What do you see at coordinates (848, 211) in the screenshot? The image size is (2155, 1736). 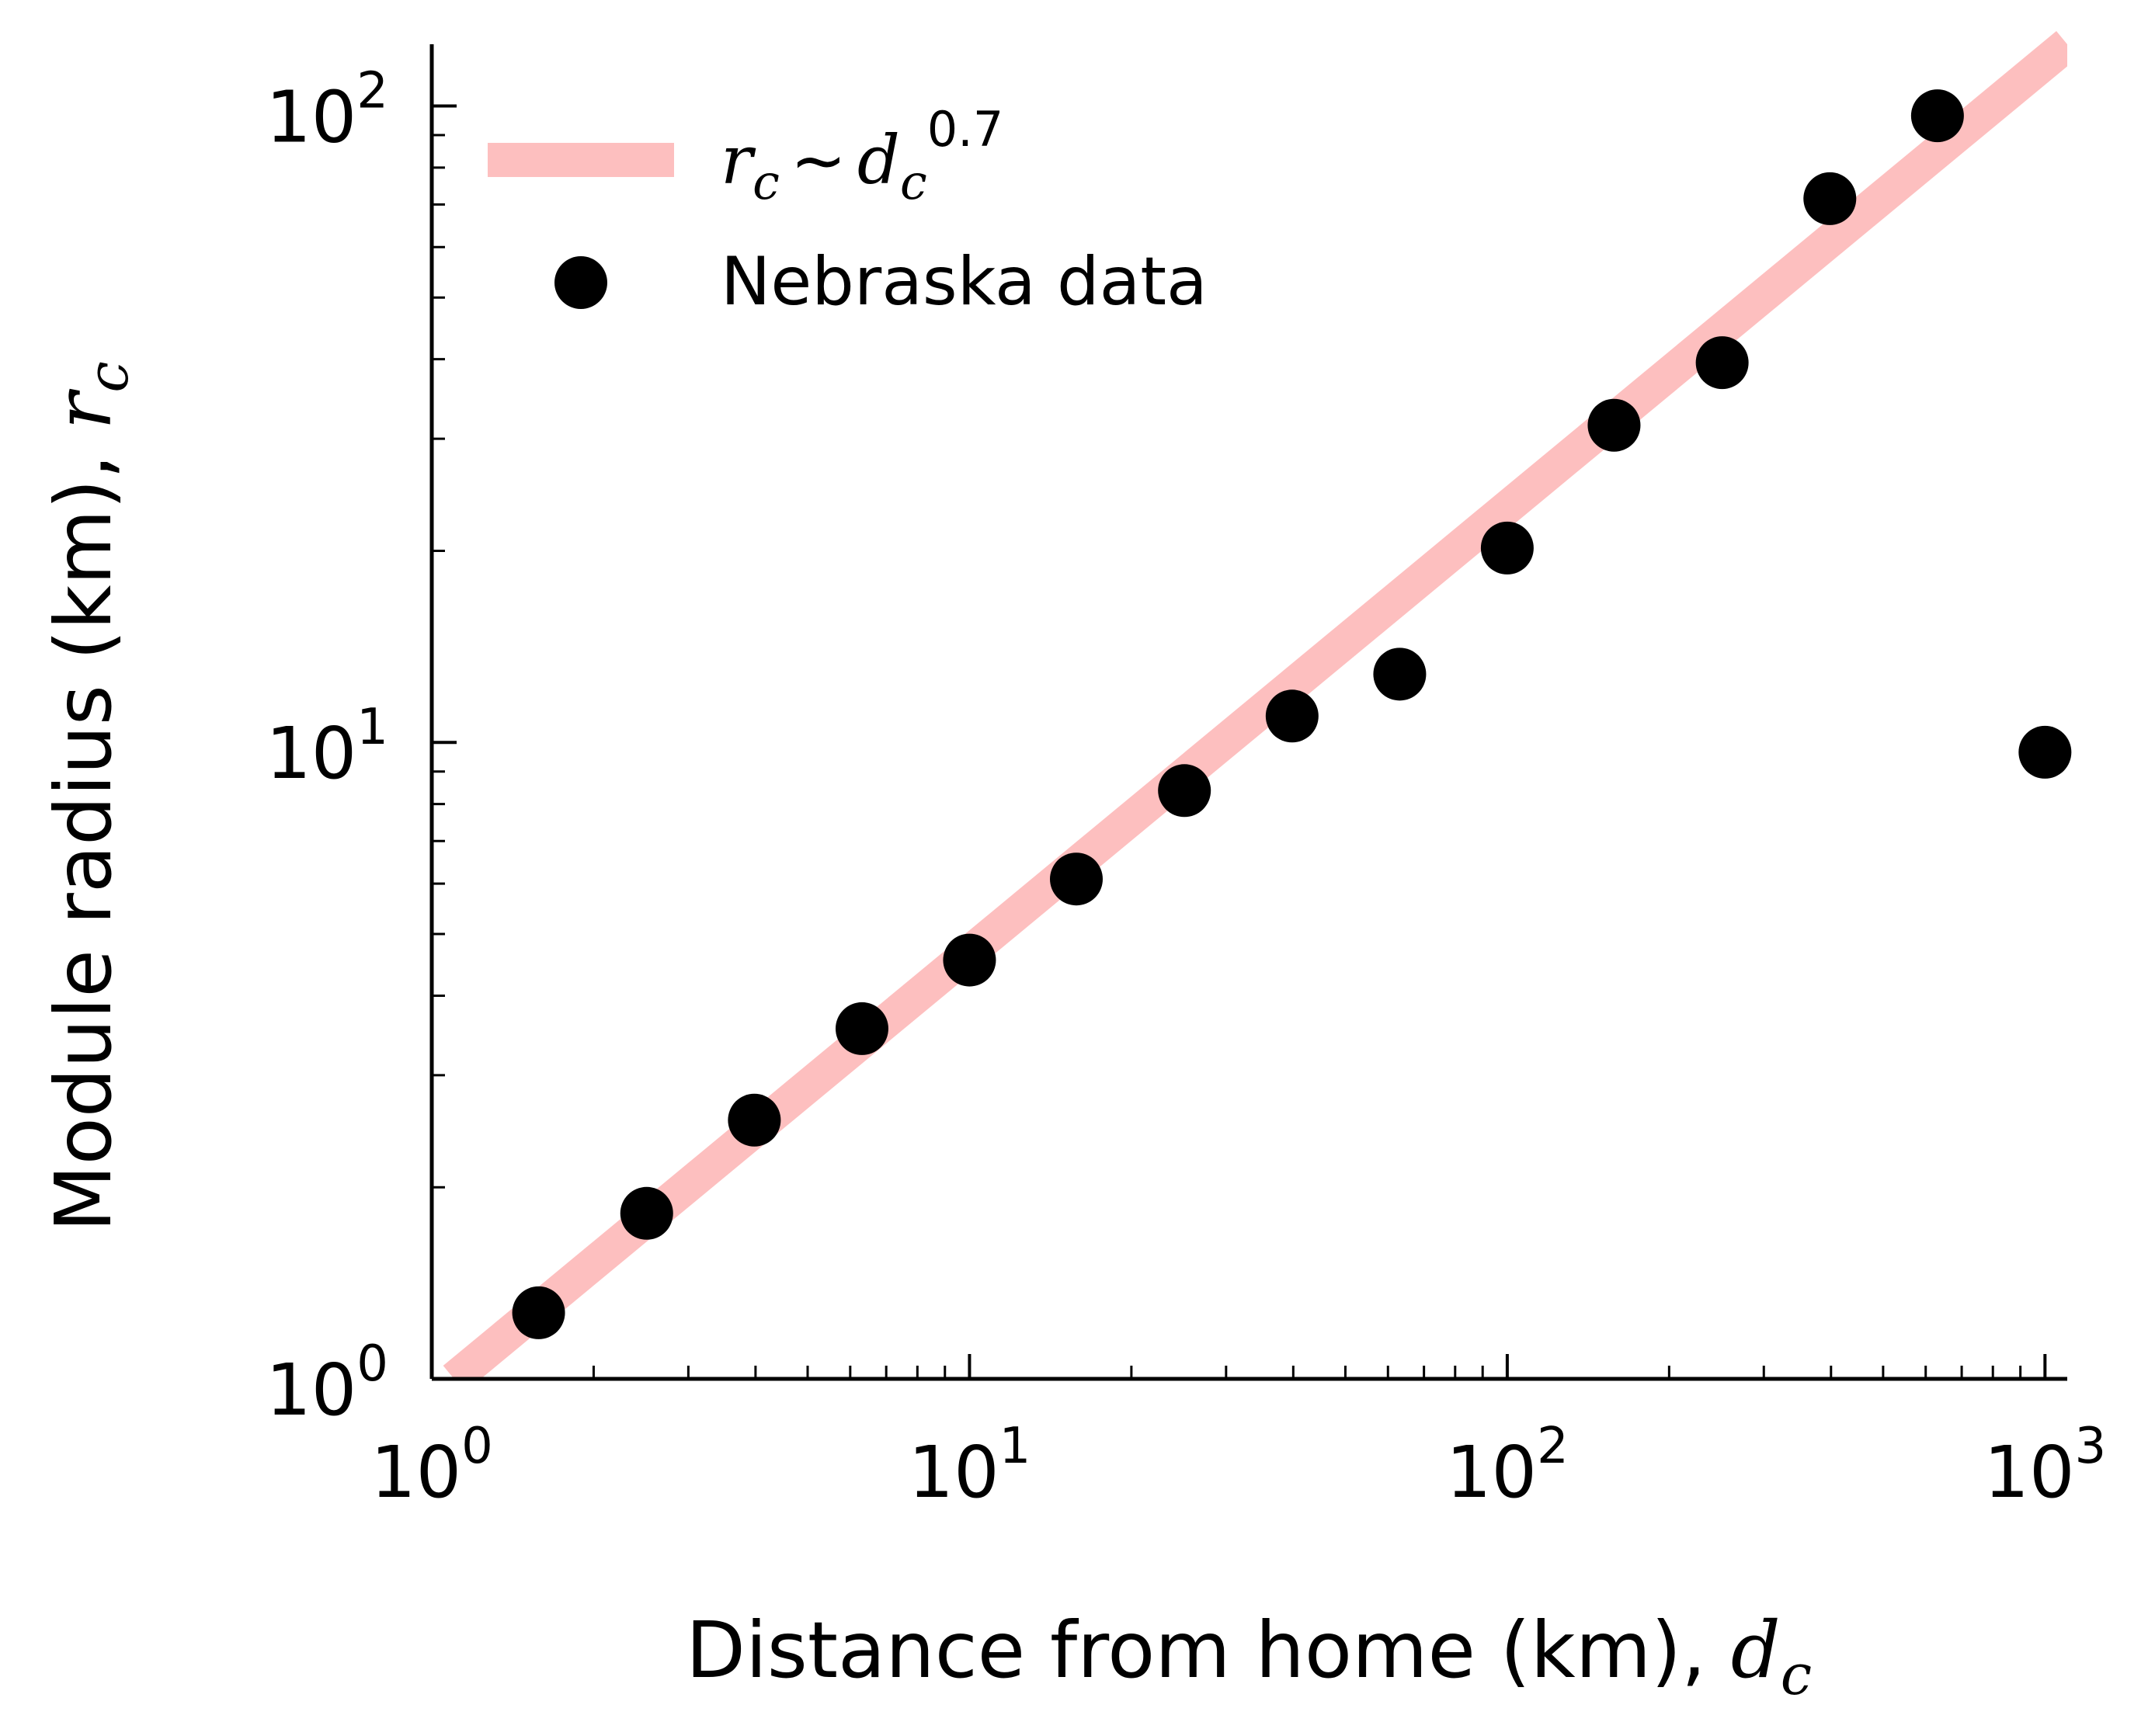 I see `legend: rc ~ dc0.7 Nebraska data` at bounding box center [848, 211].